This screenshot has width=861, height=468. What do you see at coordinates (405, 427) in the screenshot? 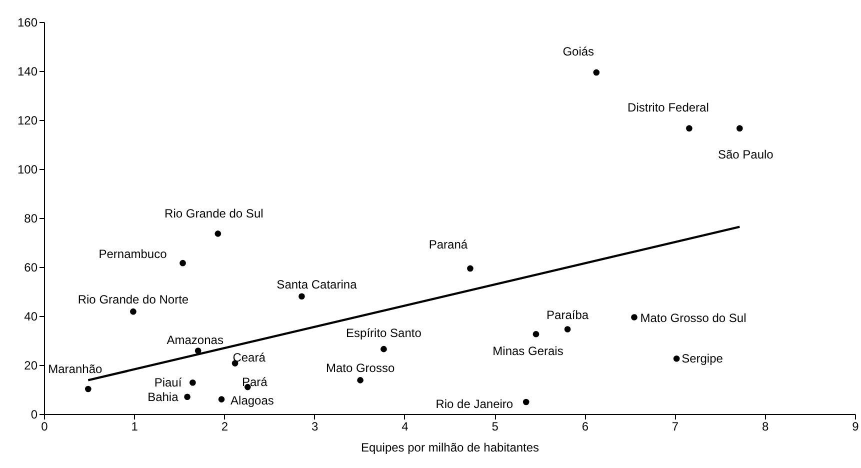
I see `x-tick-label: 4` at bounding box center [405, 427].